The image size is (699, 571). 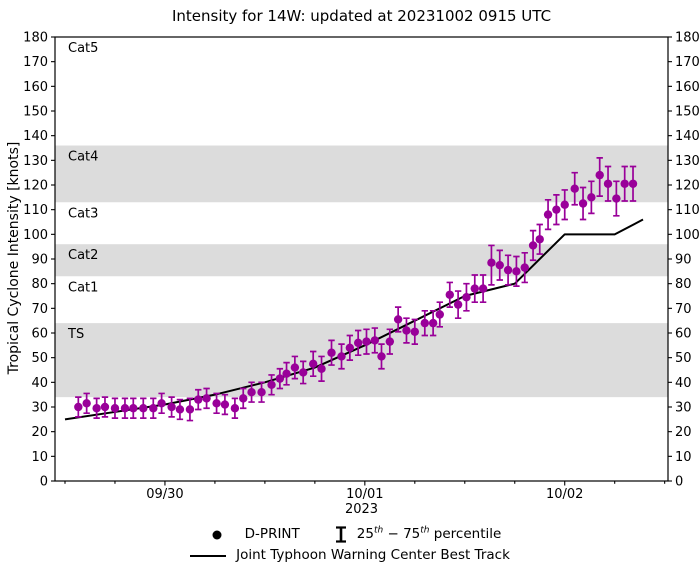 What do you see at coordinates (208, 555) in the screenshot?
I see `best-track-line-icon` at bounding box center [208, 555].